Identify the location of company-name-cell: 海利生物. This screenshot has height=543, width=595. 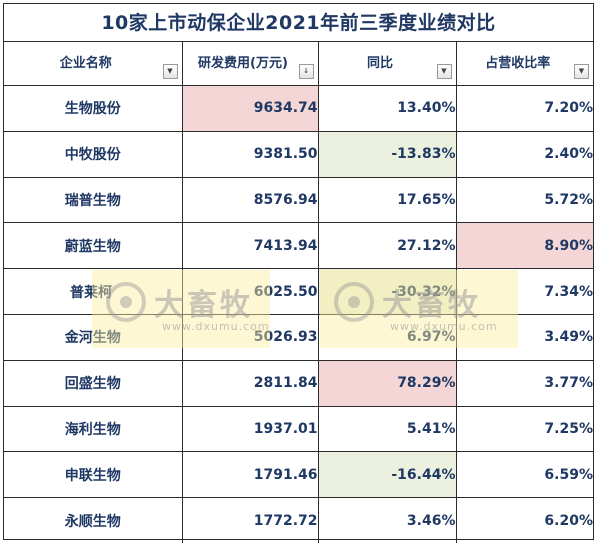
(93, 429).